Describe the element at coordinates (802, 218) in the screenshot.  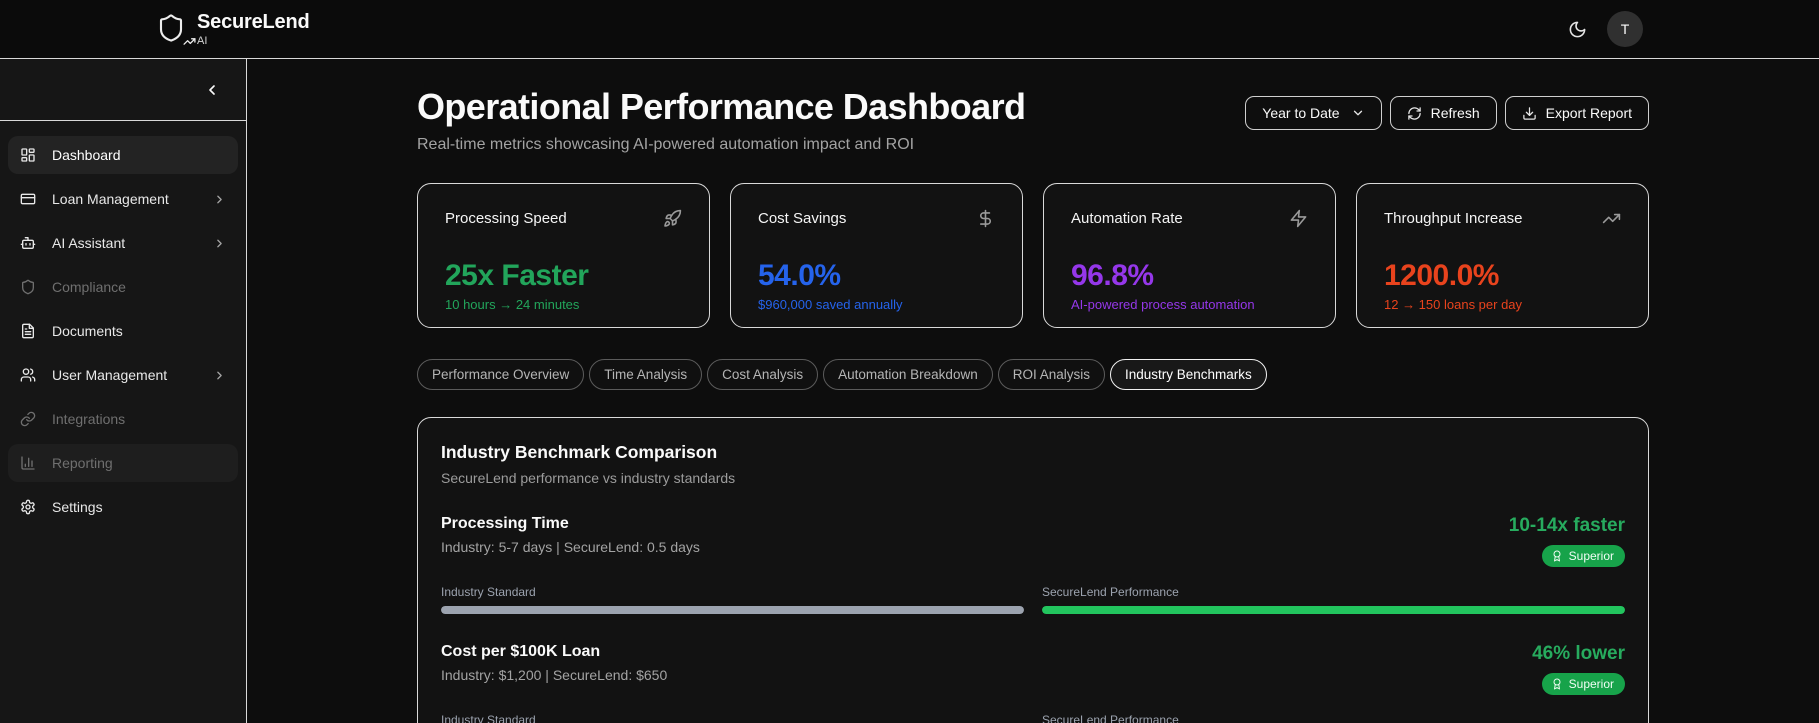
I see `card-title: Cost Savings` at that location.